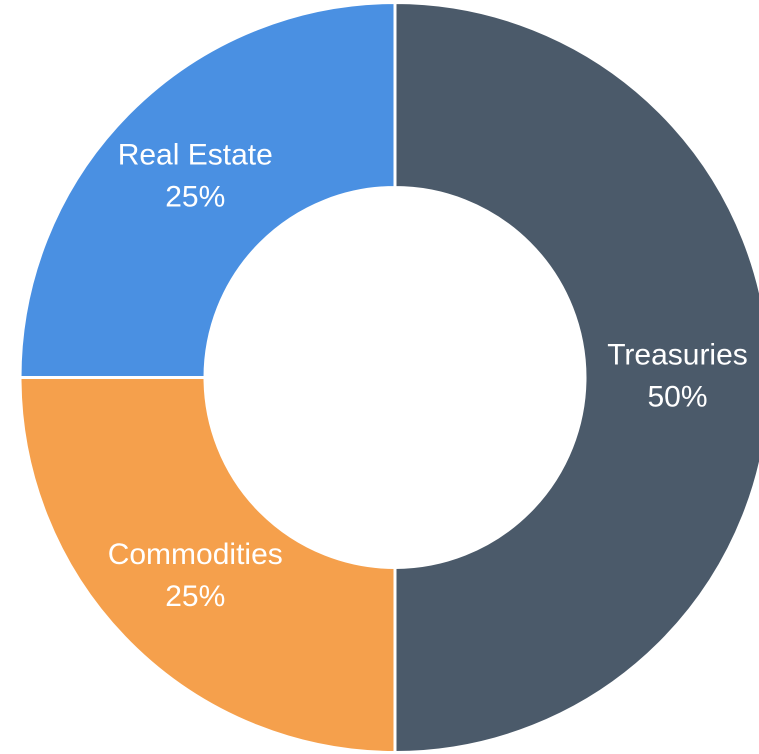 The width and height of the screenshot is (759, 754). What do you see at coordinates (195, 155) in the screenshot?
I see `slice-label: Real Estate` at bounding box center [195, 155].